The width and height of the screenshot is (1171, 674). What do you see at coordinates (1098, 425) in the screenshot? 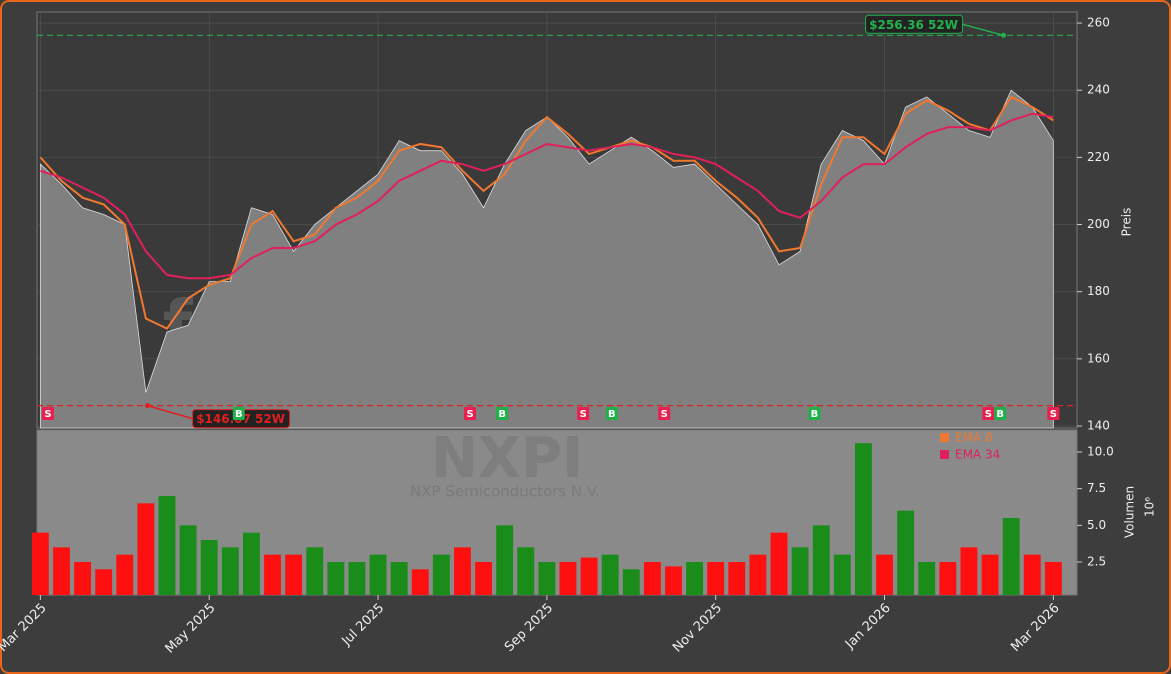
I see `y-tick-label: 140` at bounding box center [1098, 425].